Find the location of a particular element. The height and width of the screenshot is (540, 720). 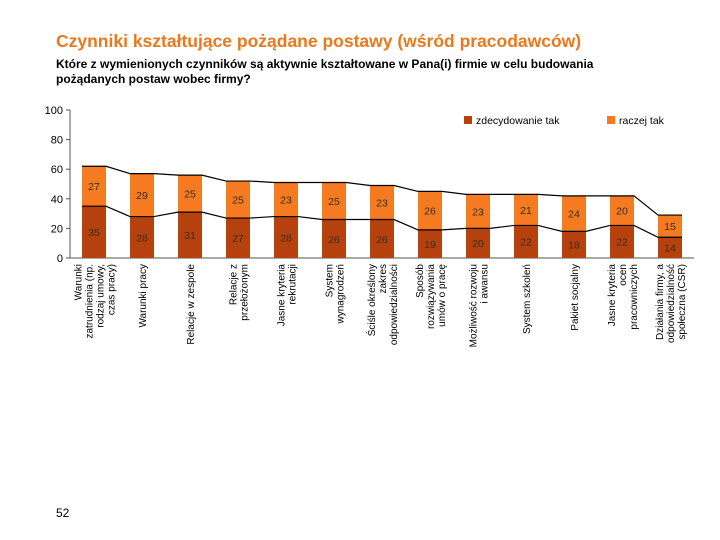

data-label-raczej-tak: 20 is located at coordinates (622, 212).